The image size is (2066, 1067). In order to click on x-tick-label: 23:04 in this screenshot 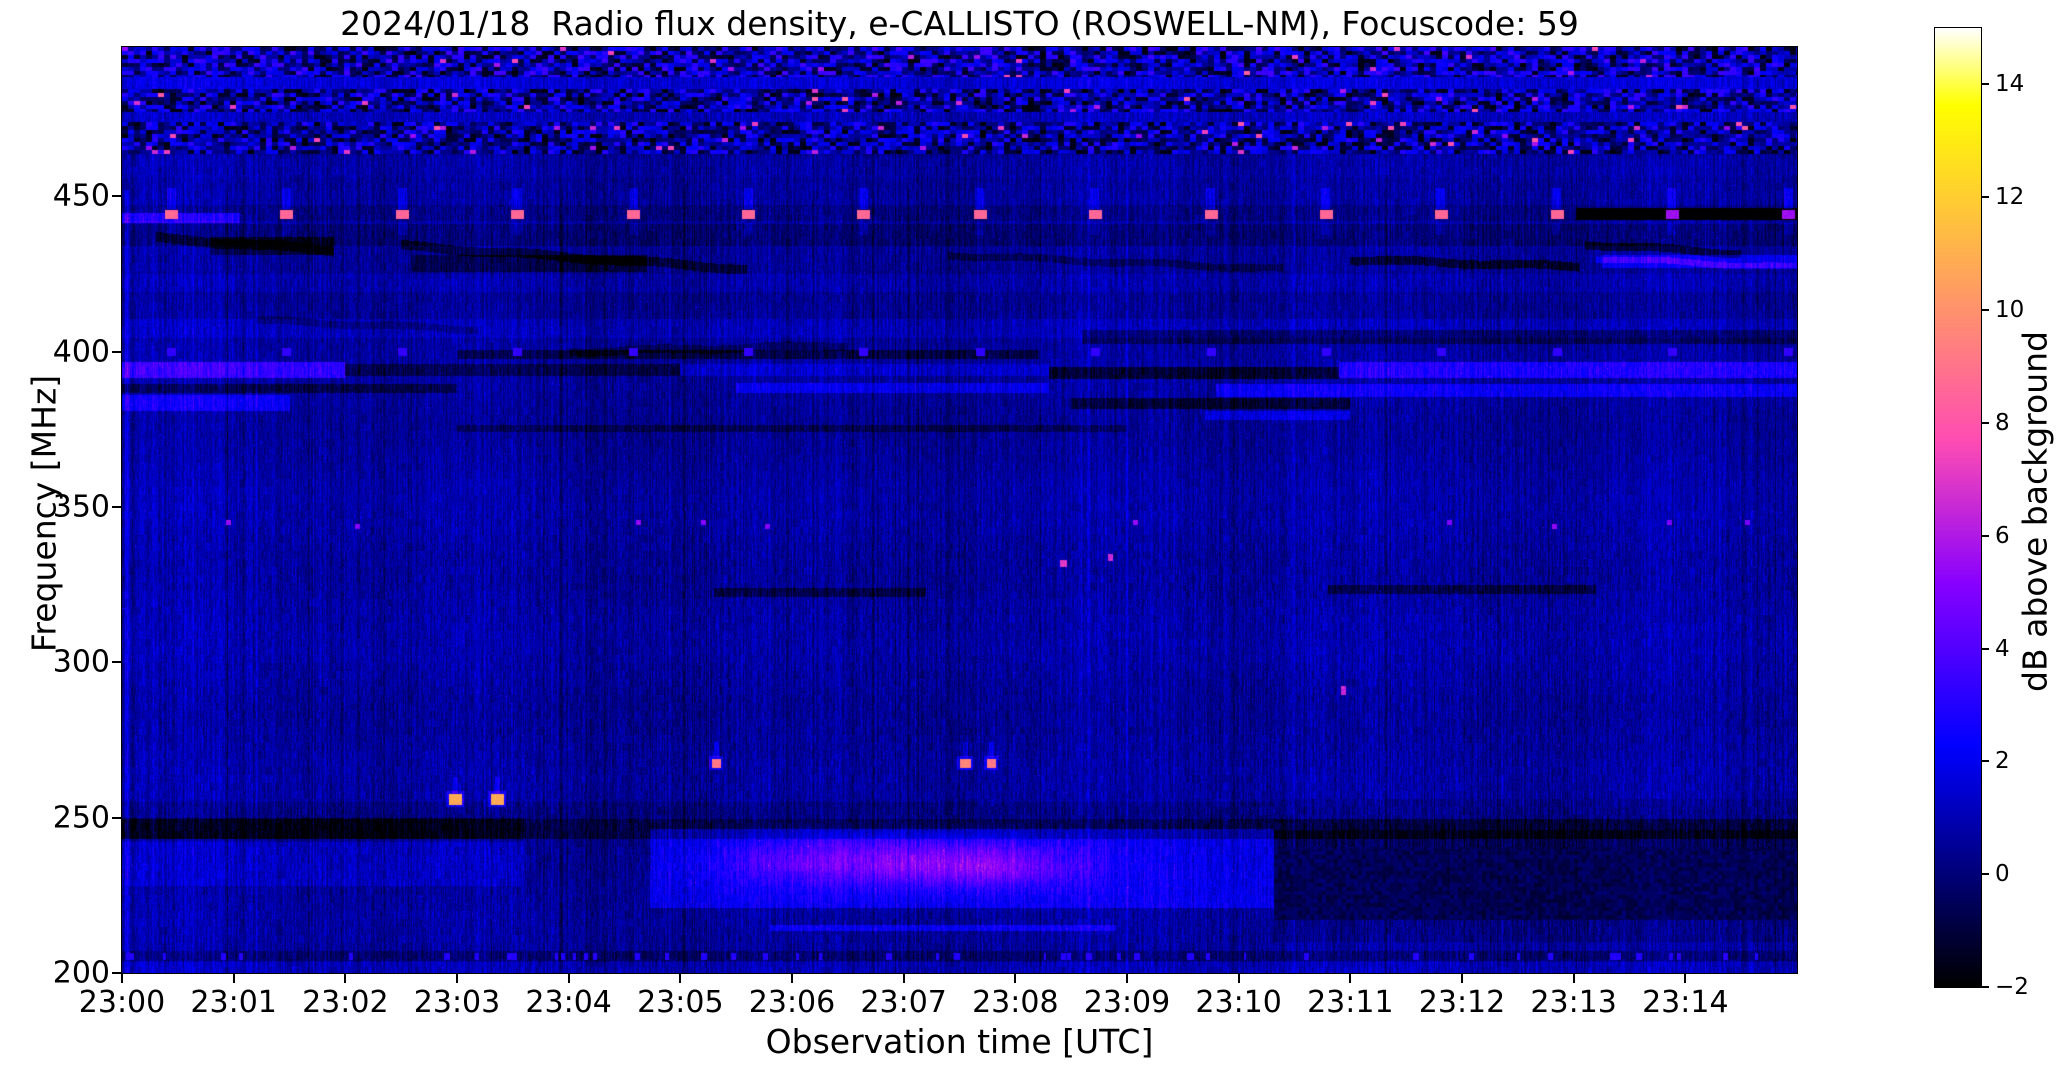, I will do `click(568, 1002)`.